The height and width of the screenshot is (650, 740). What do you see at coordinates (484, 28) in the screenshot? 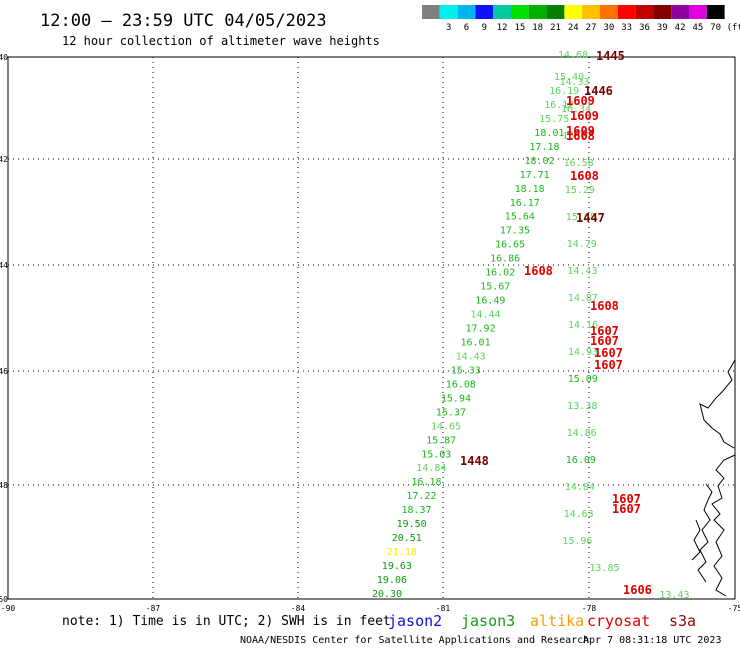
I see `scale-label: 9` at bounding box center [484, 28].